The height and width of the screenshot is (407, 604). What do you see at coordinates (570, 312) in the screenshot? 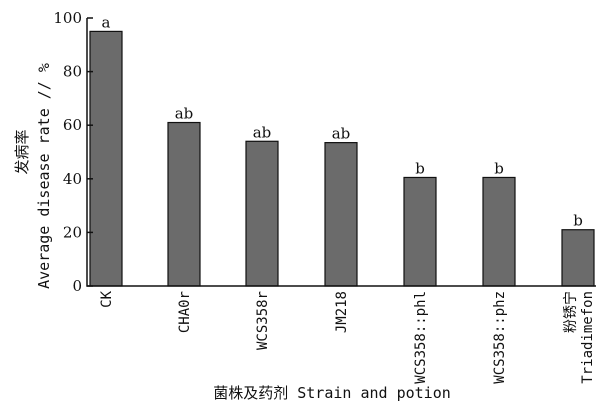
I see `category-label-7: 粉锈宁` at bounding box center [570, 312].